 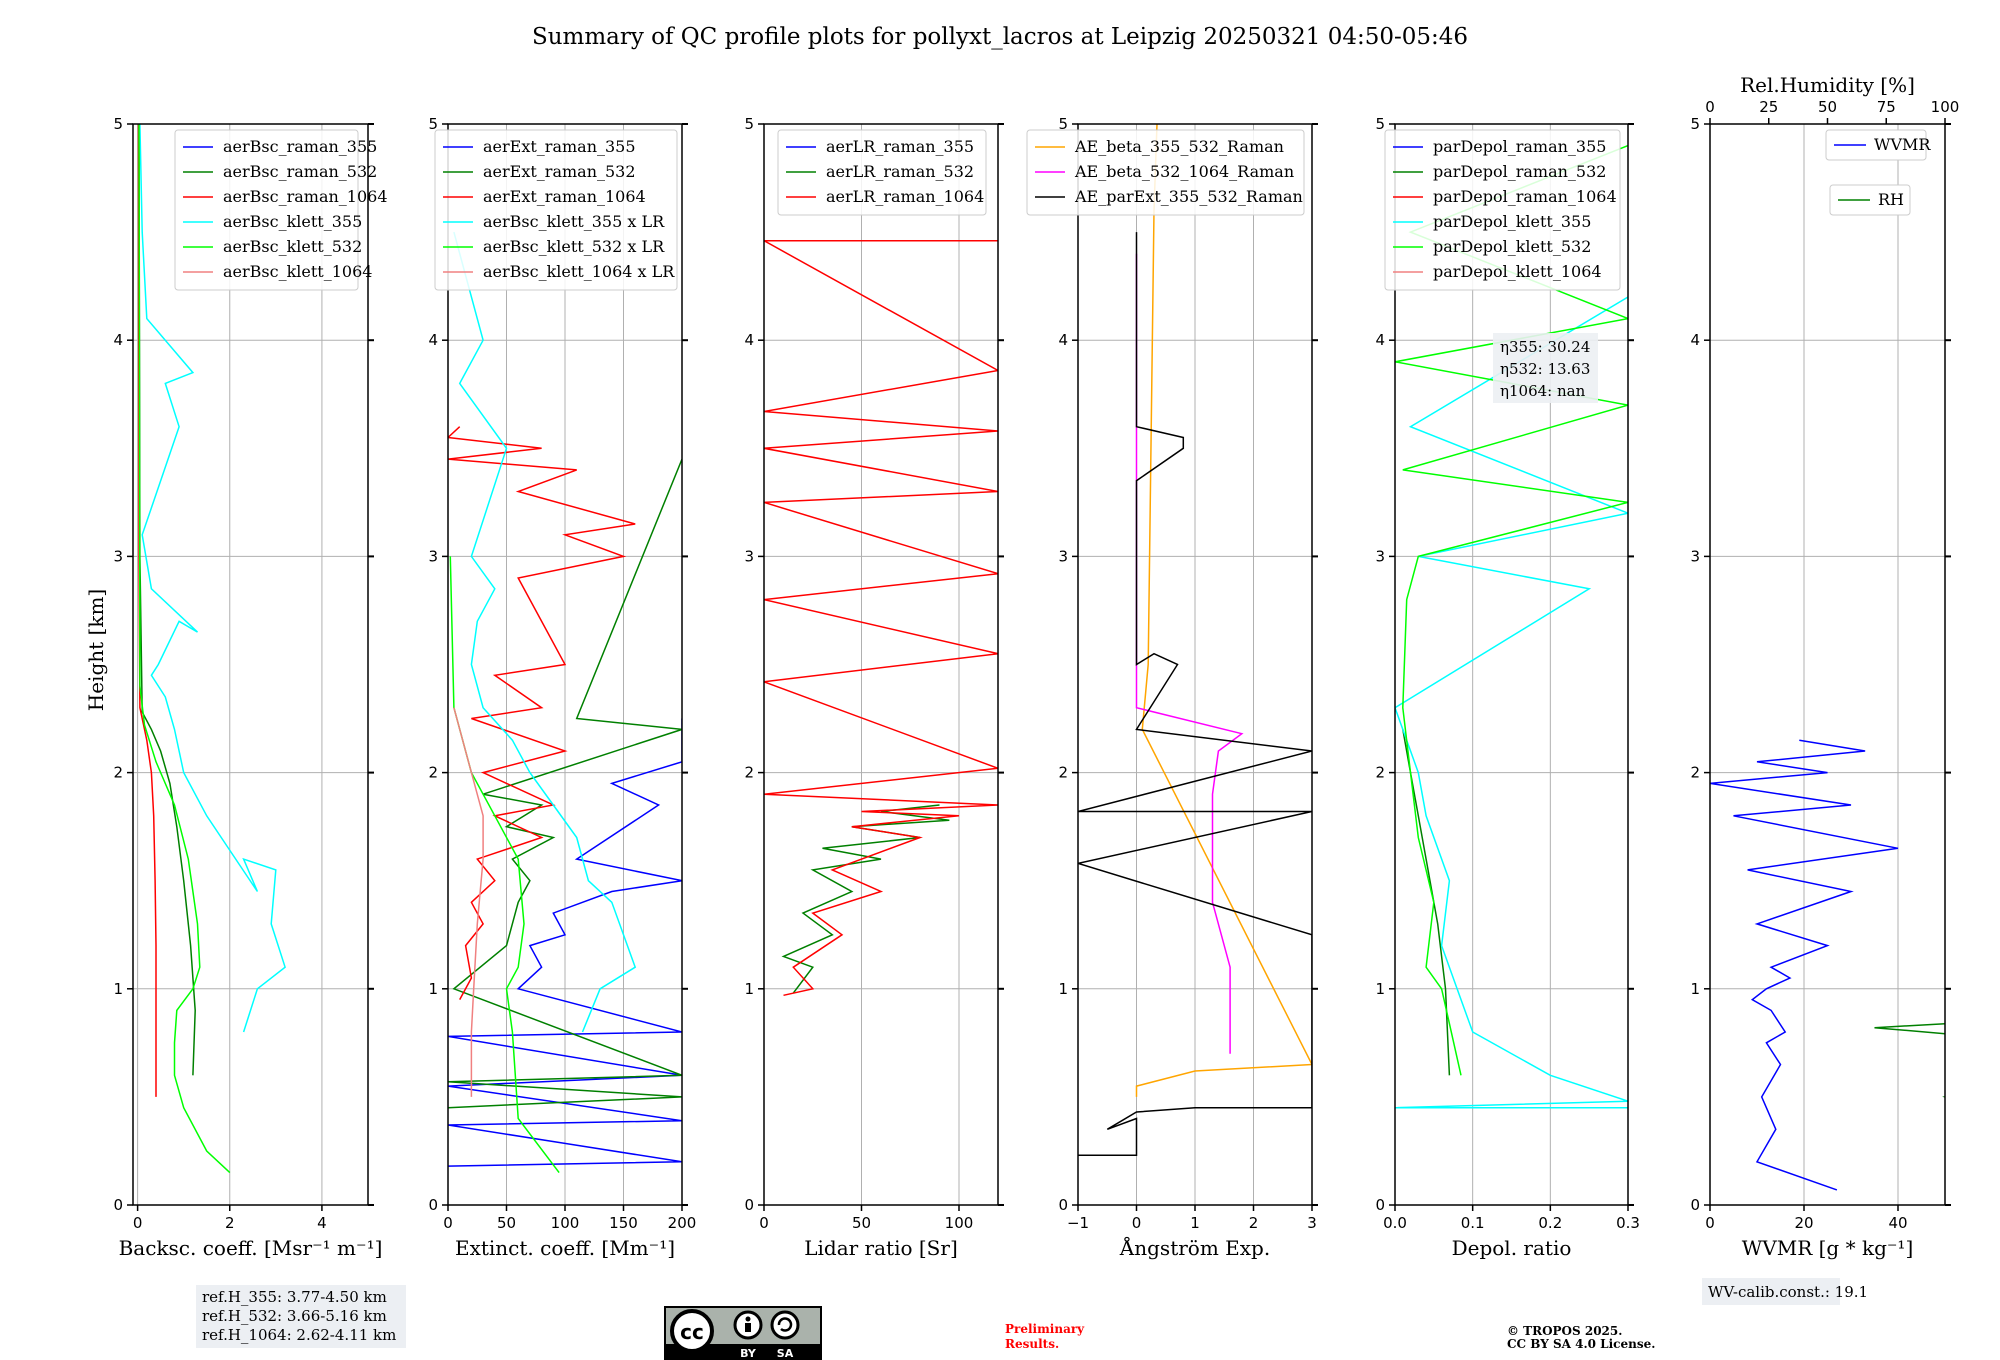 I want to click on cc-icon-letters: cc, so click(x=692, y=1332).